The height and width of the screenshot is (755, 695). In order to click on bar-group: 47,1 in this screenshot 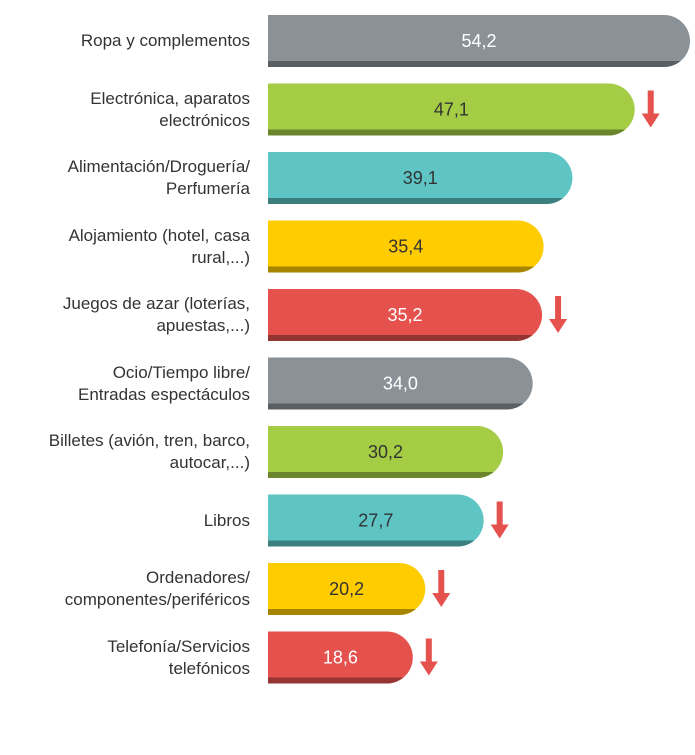, I will do `click(464, 109)`.